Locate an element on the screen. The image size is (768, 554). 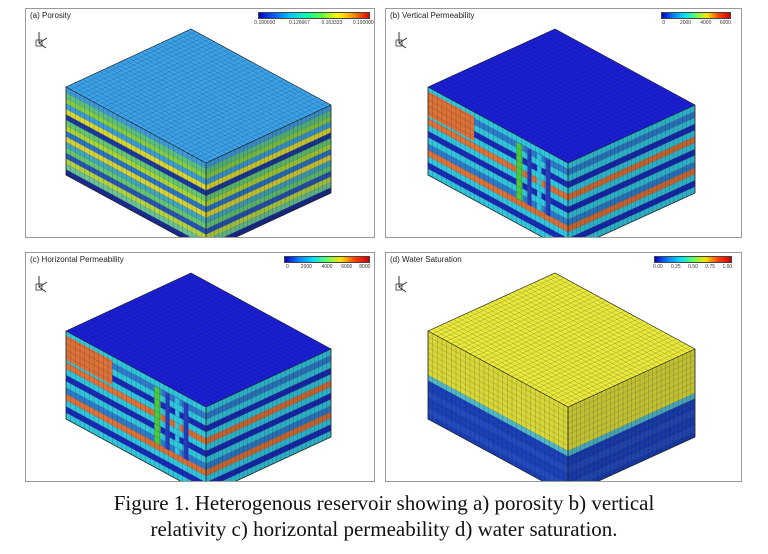
color-legend: 0.00 0.25 0.50 0.75 1.00 is located at coordinates (693, 264).